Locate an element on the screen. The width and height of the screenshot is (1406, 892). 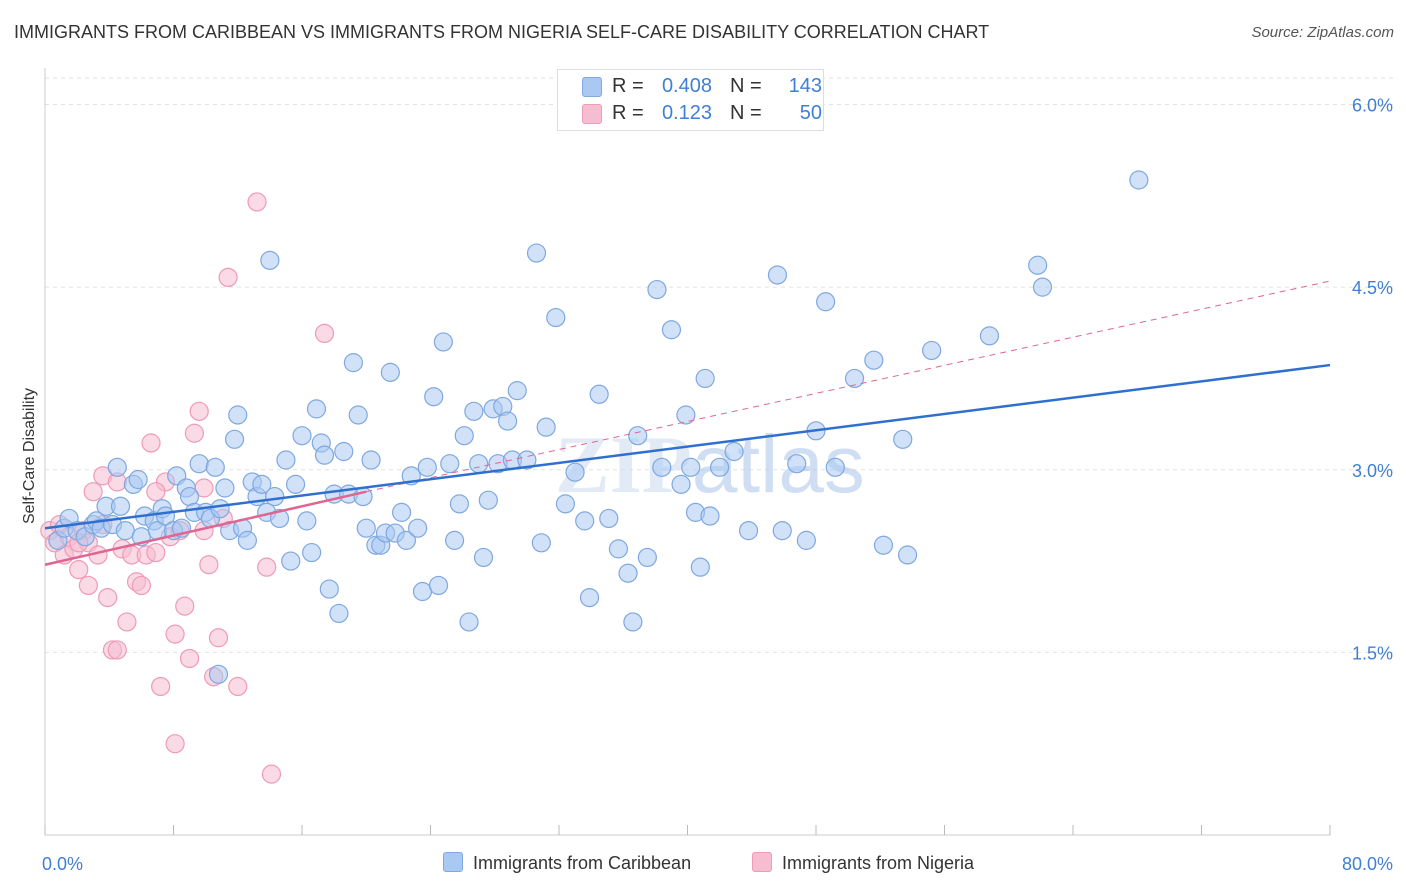
r-value: 0.408 is located at coordinates (686, 86).